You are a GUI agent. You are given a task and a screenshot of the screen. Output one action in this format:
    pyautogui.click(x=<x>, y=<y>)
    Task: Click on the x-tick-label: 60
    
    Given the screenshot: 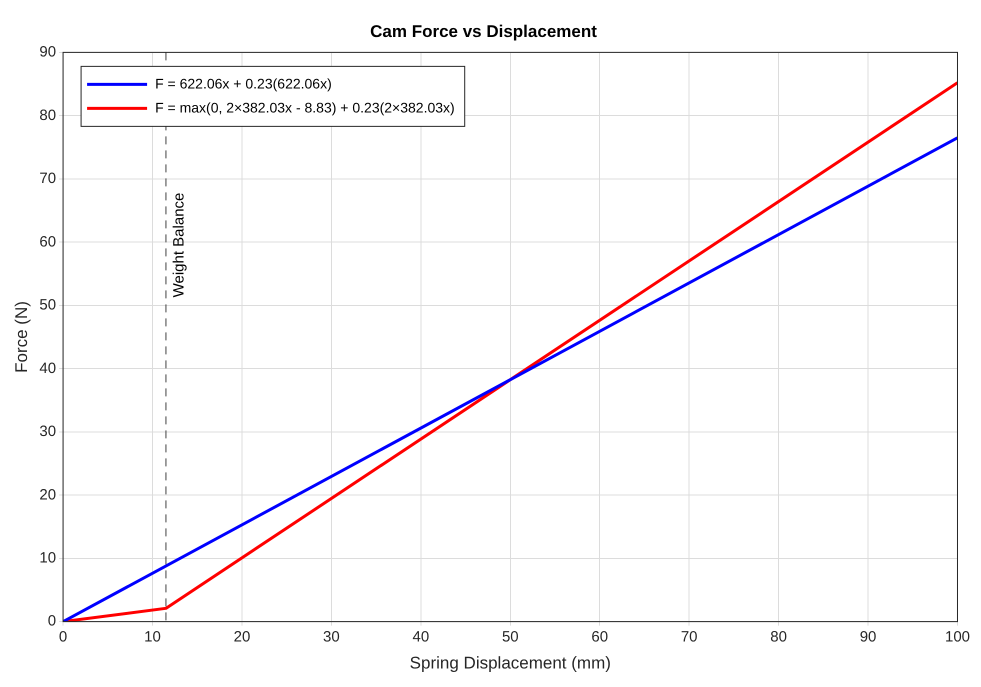 What is the action you would take?
    pyautogui.click(x=599, y=637)
    